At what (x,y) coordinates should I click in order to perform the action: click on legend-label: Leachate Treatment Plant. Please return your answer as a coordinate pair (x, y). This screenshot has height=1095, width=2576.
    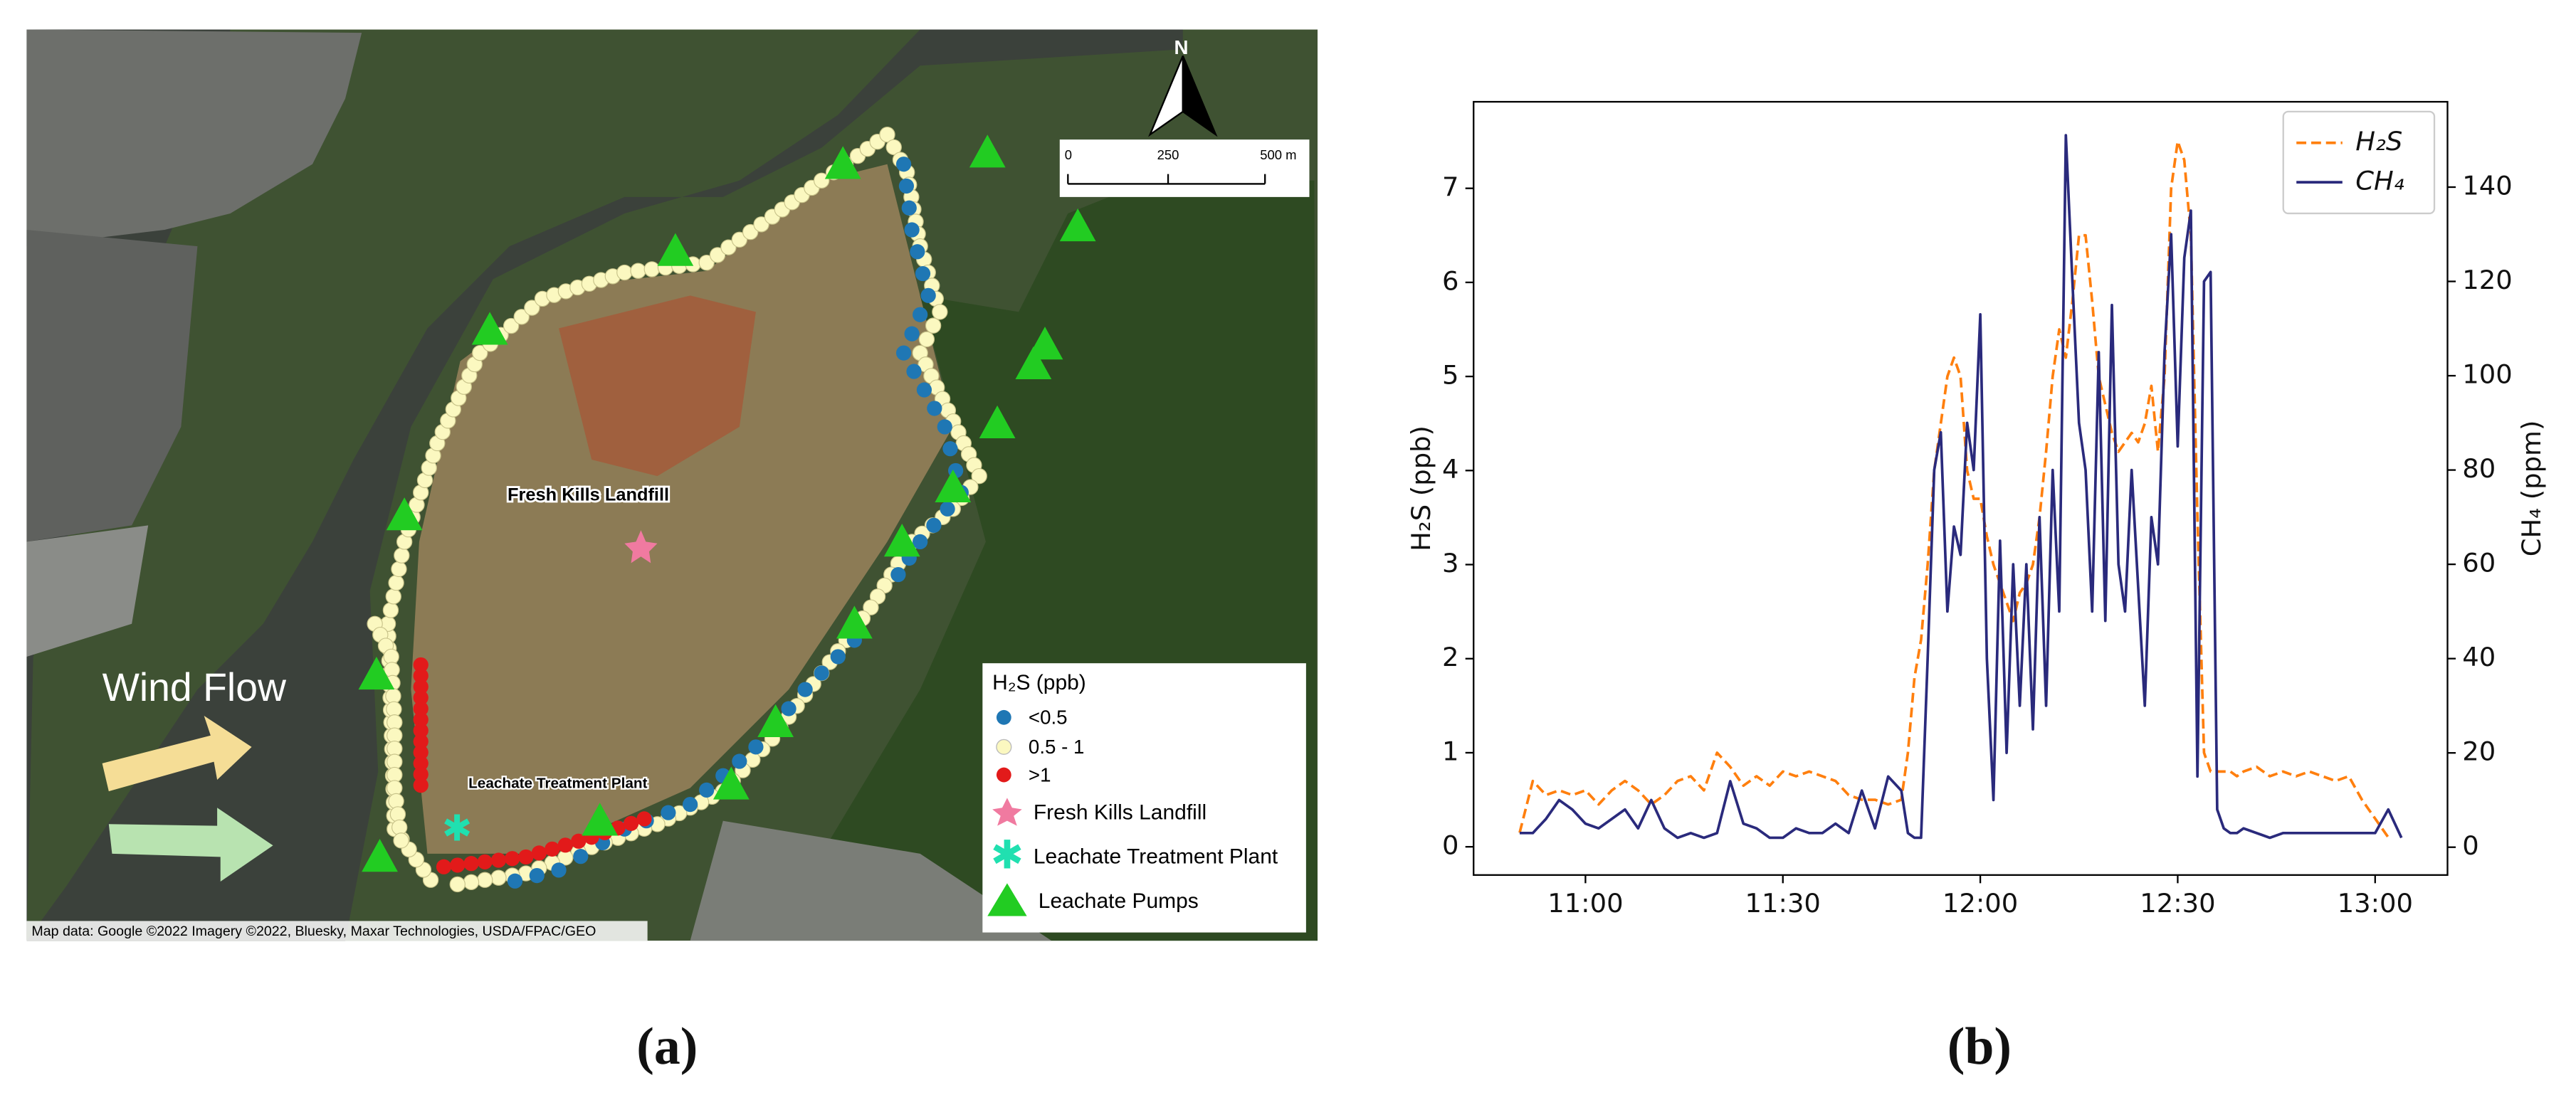
    Looking at the image, I should click on (1156, 857).